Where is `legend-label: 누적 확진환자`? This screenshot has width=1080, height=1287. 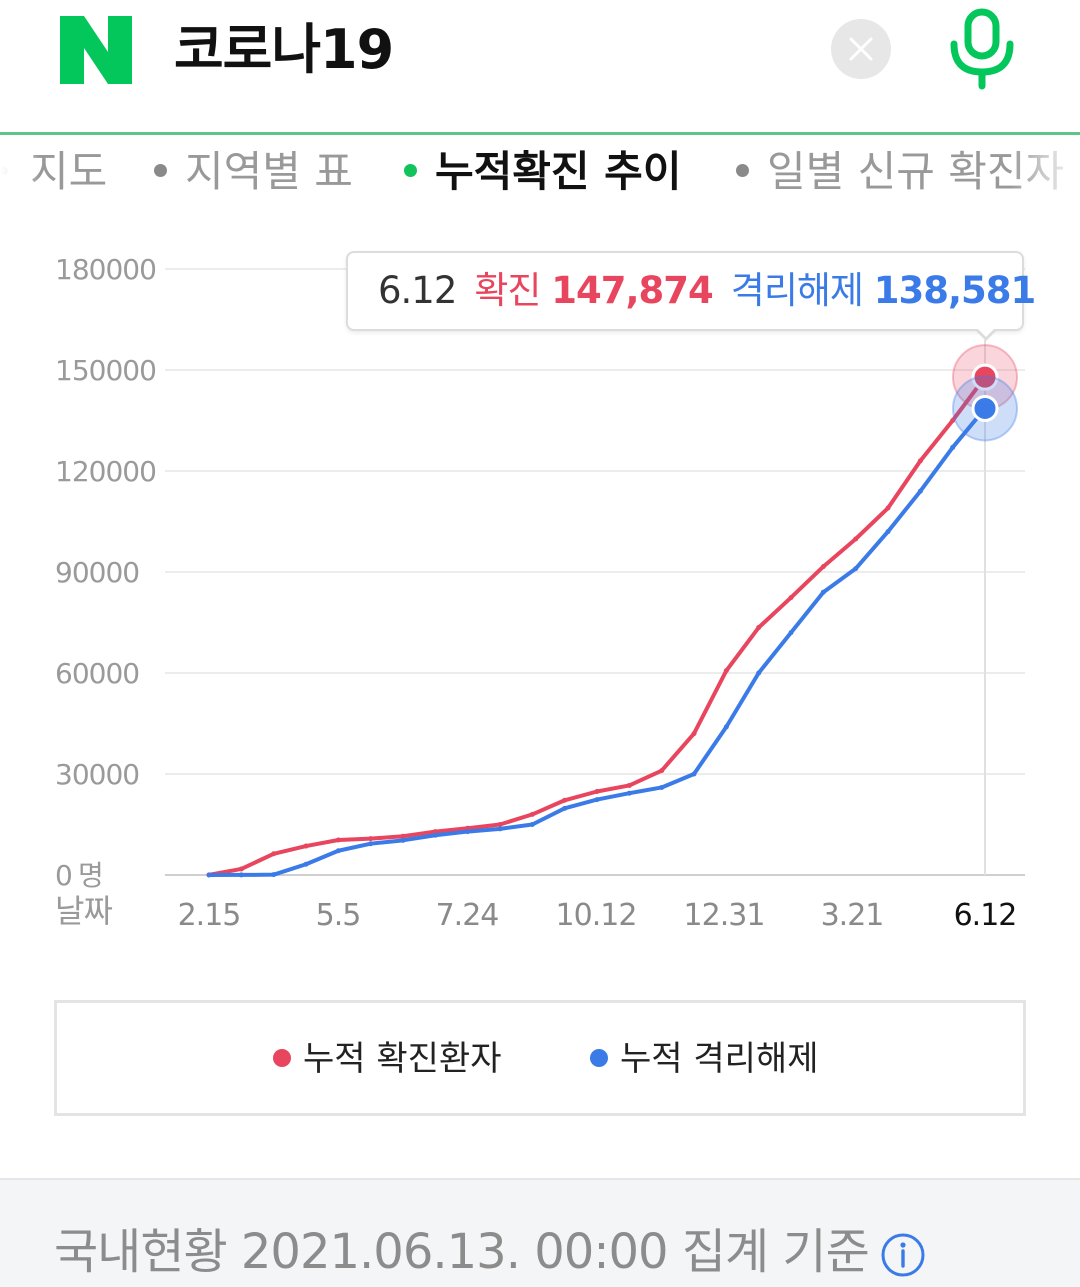 legend-label: 누적 확진환자 is located at coordinates (402, 1059).